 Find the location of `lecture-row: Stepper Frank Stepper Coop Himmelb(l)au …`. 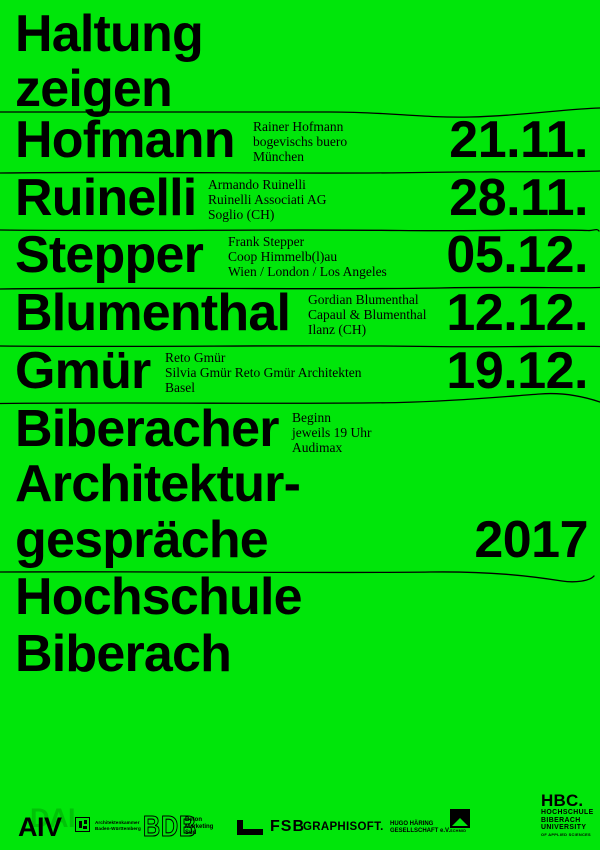

lecture-row: Stepper Frank Stepper Coop Himmelb(l)au … is located at coordinates (300, 258).